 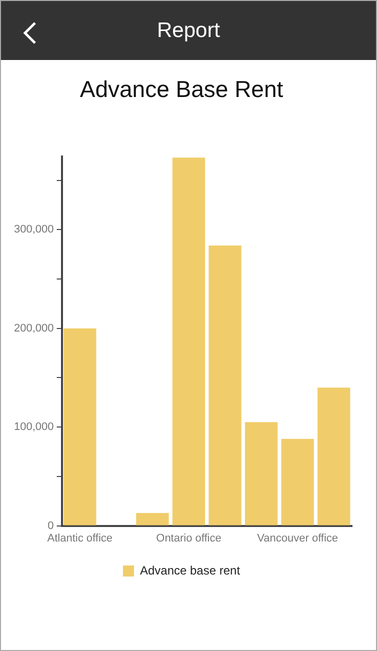 I want to click on y-tick-label: 200,000, so click(x=34, y=328).